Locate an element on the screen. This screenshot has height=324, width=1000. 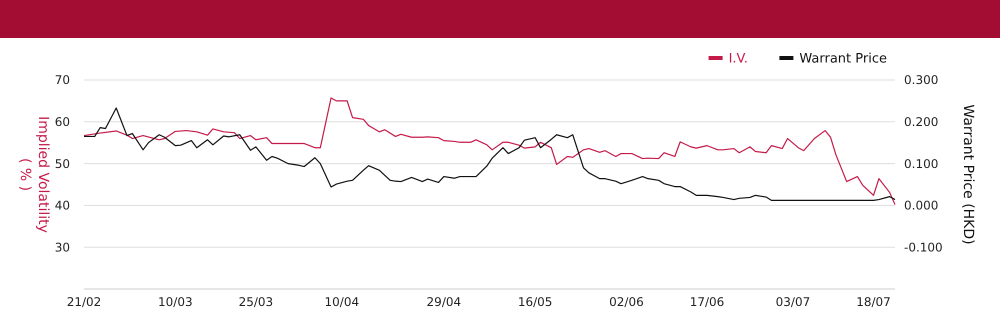
x-tick-label: 29/04 is located at coordinates (444, 302).